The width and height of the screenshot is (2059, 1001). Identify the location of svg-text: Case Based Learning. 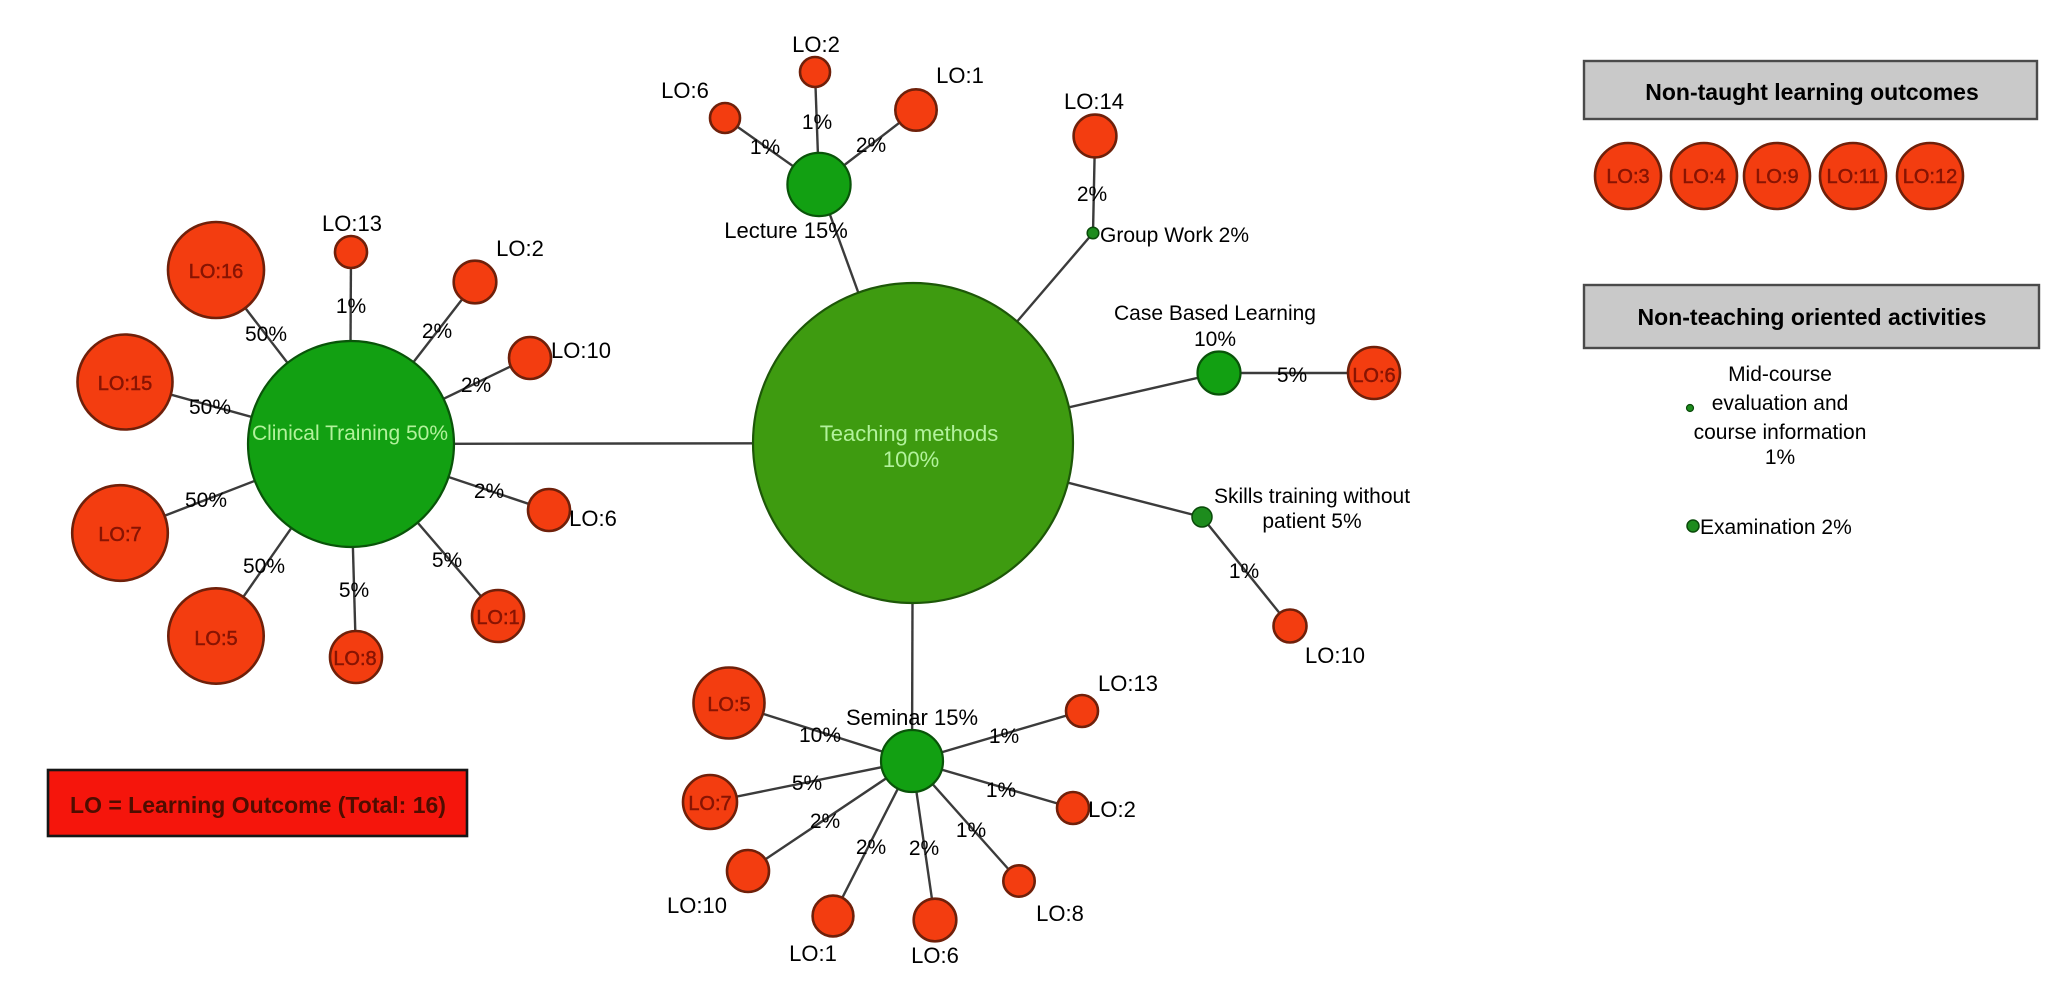
(1215, 313).